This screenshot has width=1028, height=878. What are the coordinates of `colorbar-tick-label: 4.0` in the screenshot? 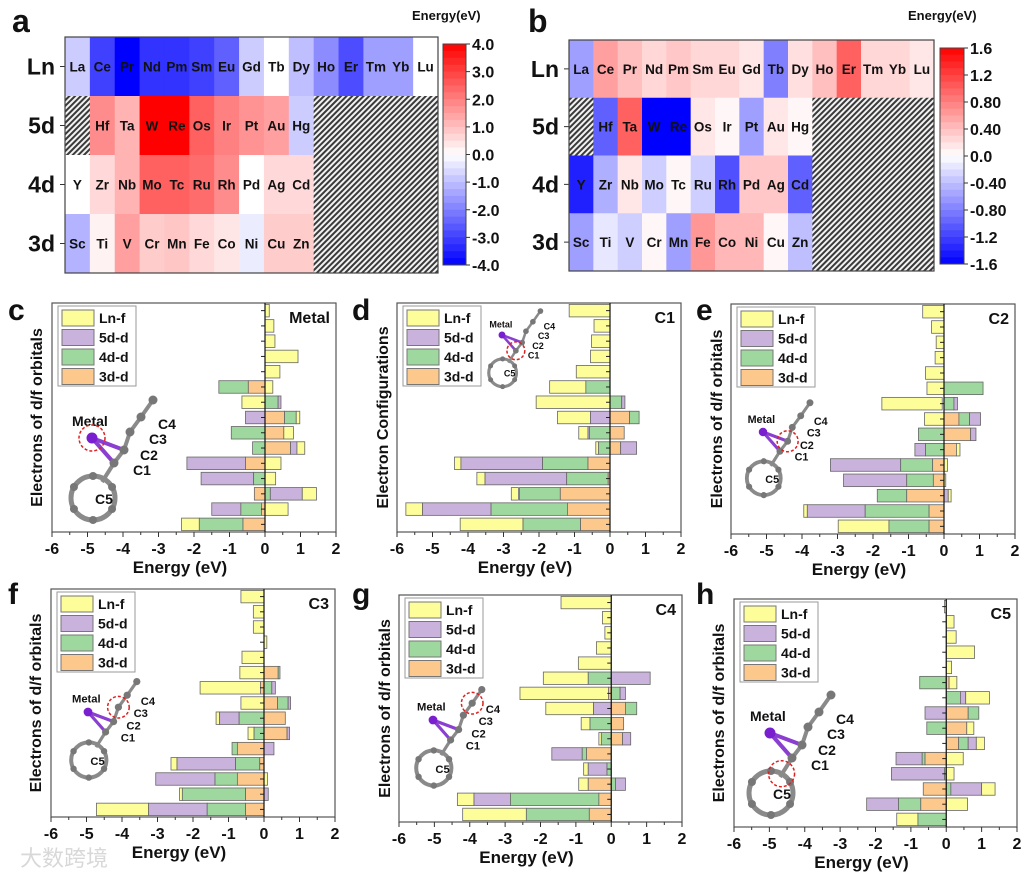 It's located at (483, 45).